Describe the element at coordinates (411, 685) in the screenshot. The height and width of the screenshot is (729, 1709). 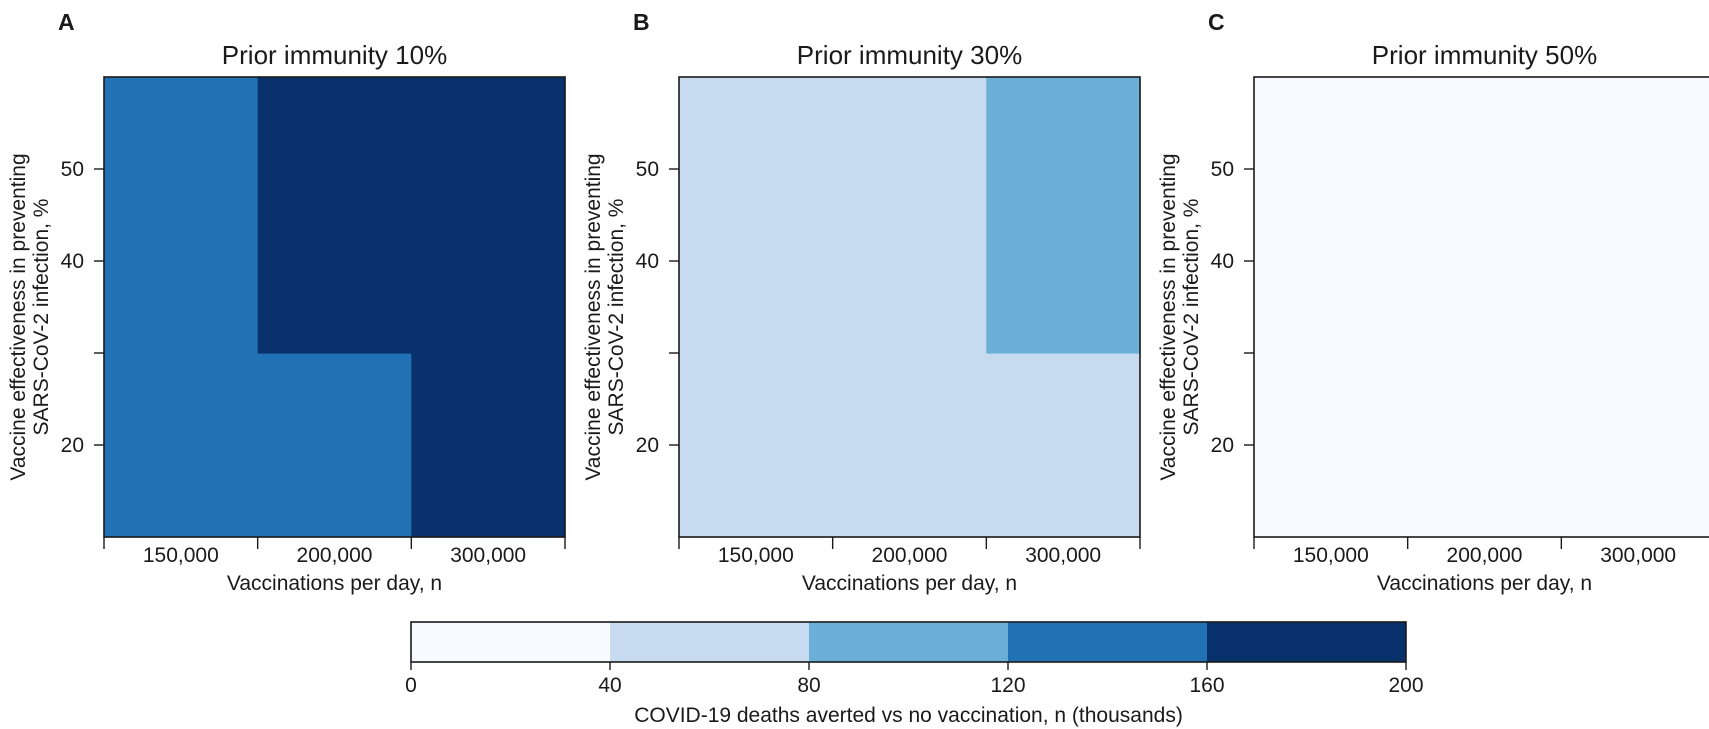
I see `colorbar-tick-label: 0` at that location.